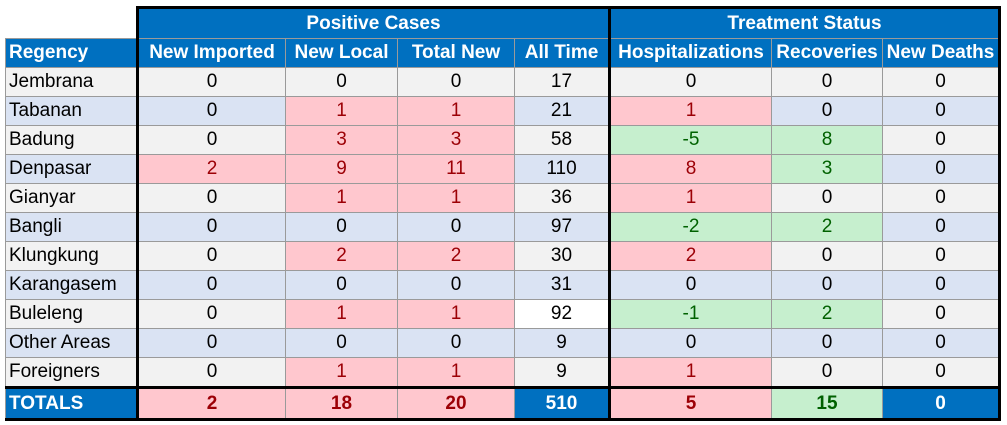  What do you see at coordinates (71, 343) in the screenshot?
I see `regency-name: Other Areas` at bounding box center [71, 343].